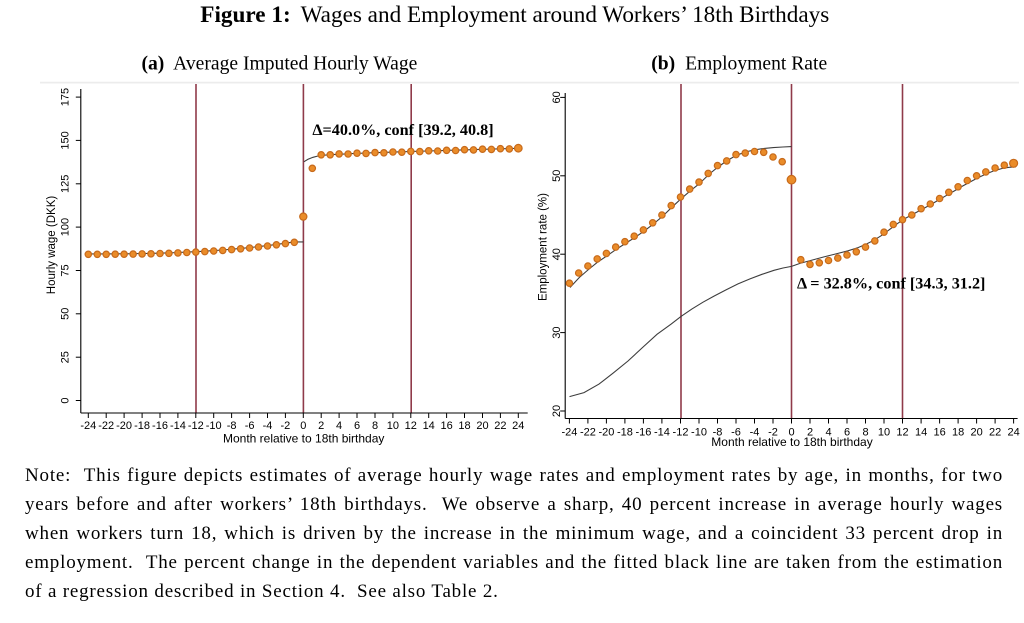 The width and height of the screenshot is (1024, 623). Describe the element at coordinates (557, 332) in the screenshot. I see `svg-text: 30` at that location.